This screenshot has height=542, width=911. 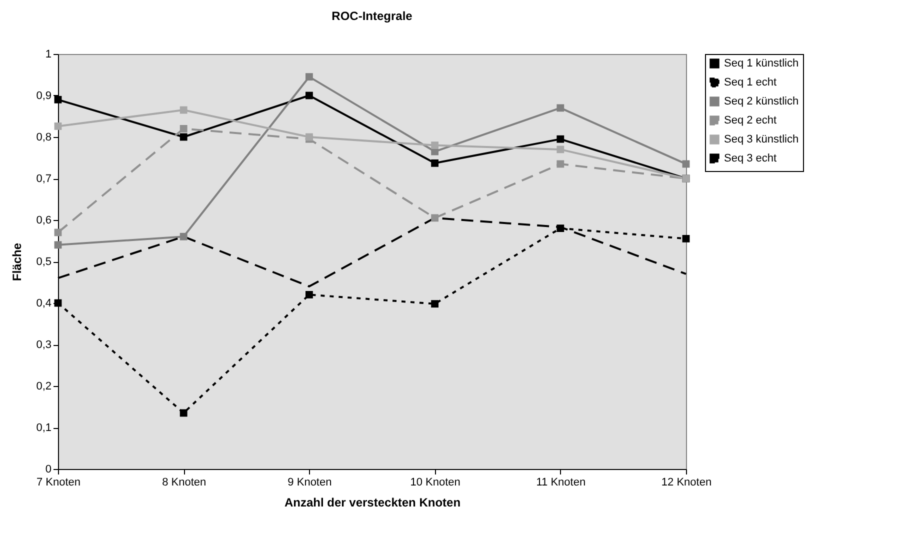 What do you see at coordinates (48, 470) in the screenshot?
I see `y-tick-label: 0` at bounding box center [48, 470].